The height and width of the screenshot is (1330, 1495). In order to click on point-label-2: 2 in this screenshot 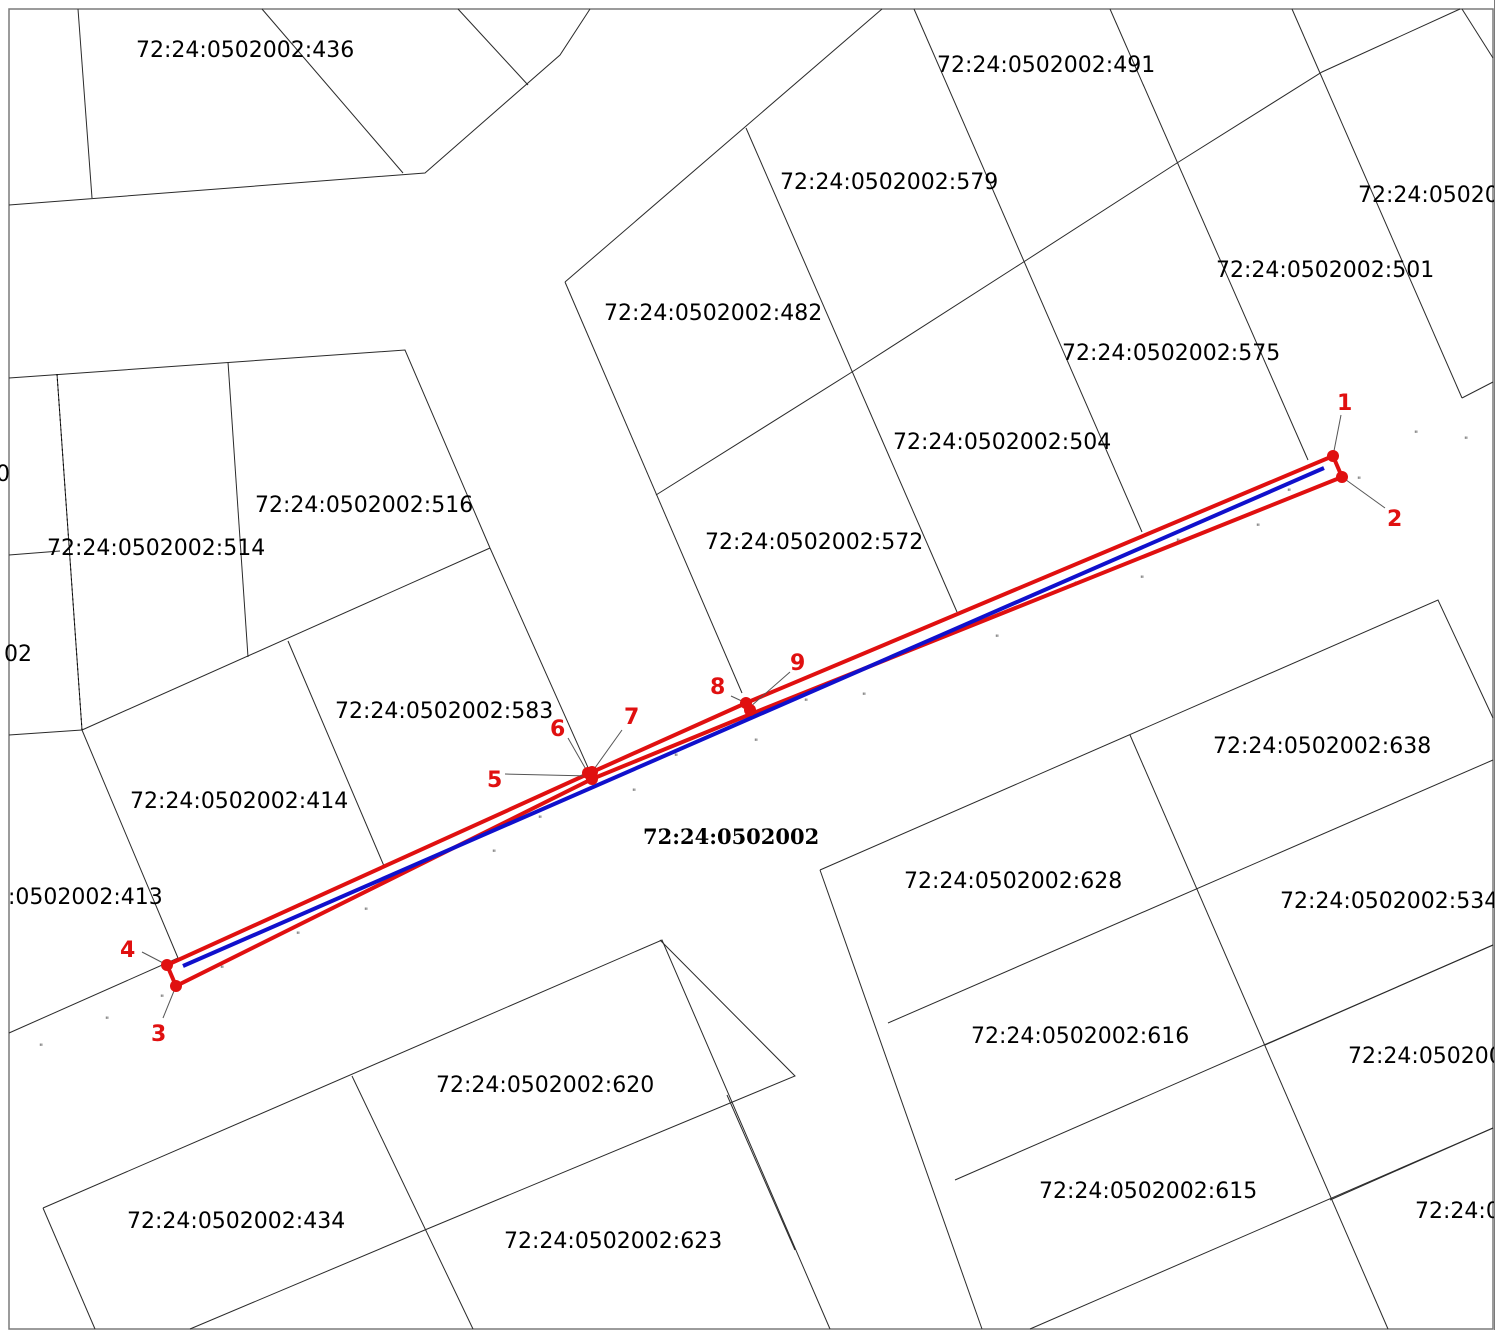, I will do `click(1394, 519)`.